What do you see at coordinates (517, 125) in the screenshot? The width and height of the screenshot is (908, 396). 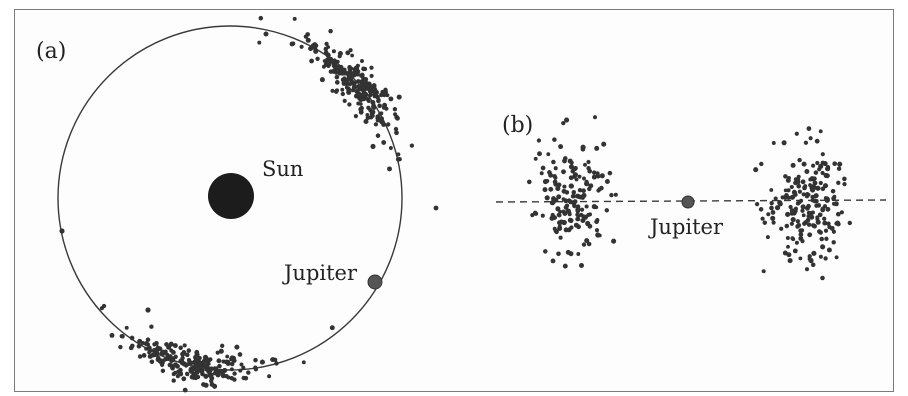 I see `panel-b-label: (b)` at bounding box center [517, 125].